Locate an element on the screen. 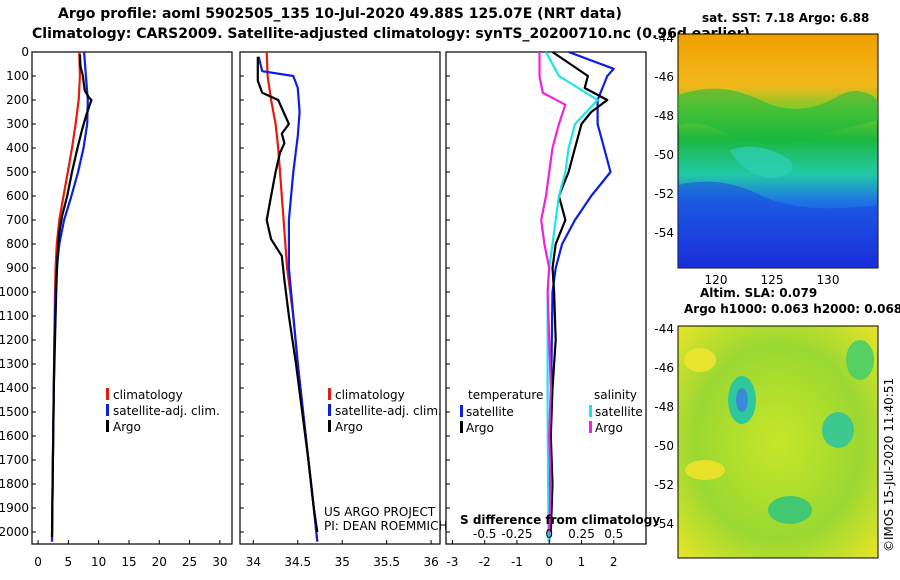  x-tick-label: 2 is located at coordinates (614, 562).